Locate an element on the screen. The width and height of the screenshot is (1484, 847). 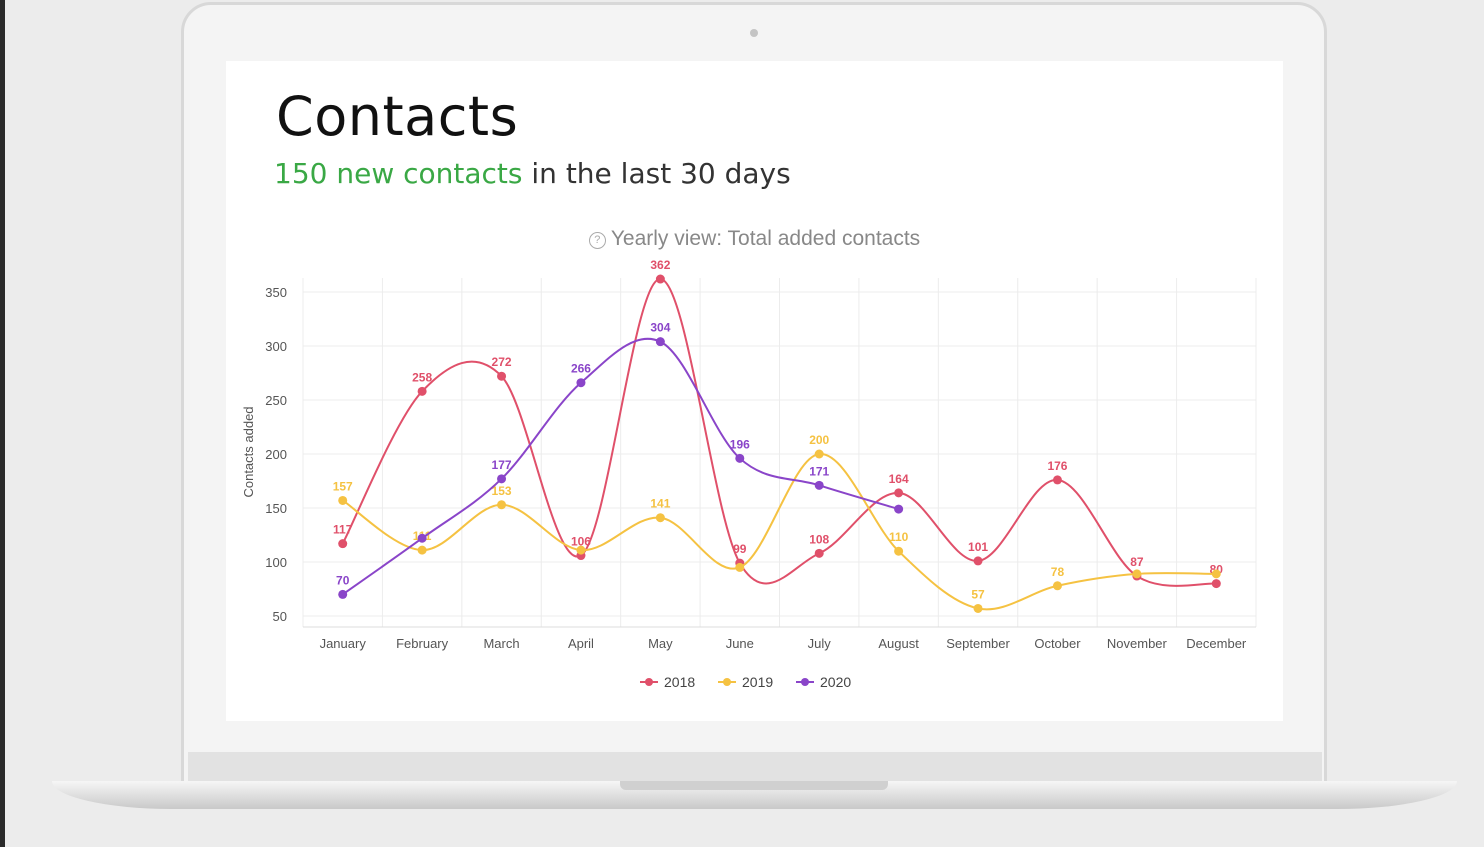
legend-marker-2020 is located at coordinates (805, 682).